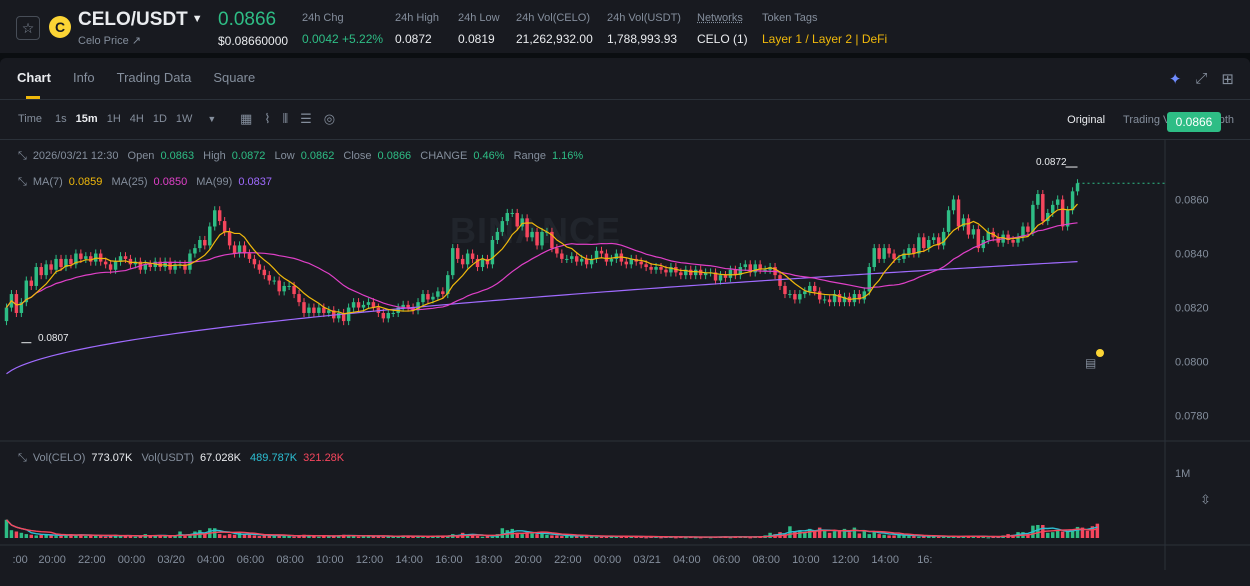  Describe the element at coordinates (140, 20) in the screenshot. I see `pair-selector: CELO/USDT ▼` at that location.